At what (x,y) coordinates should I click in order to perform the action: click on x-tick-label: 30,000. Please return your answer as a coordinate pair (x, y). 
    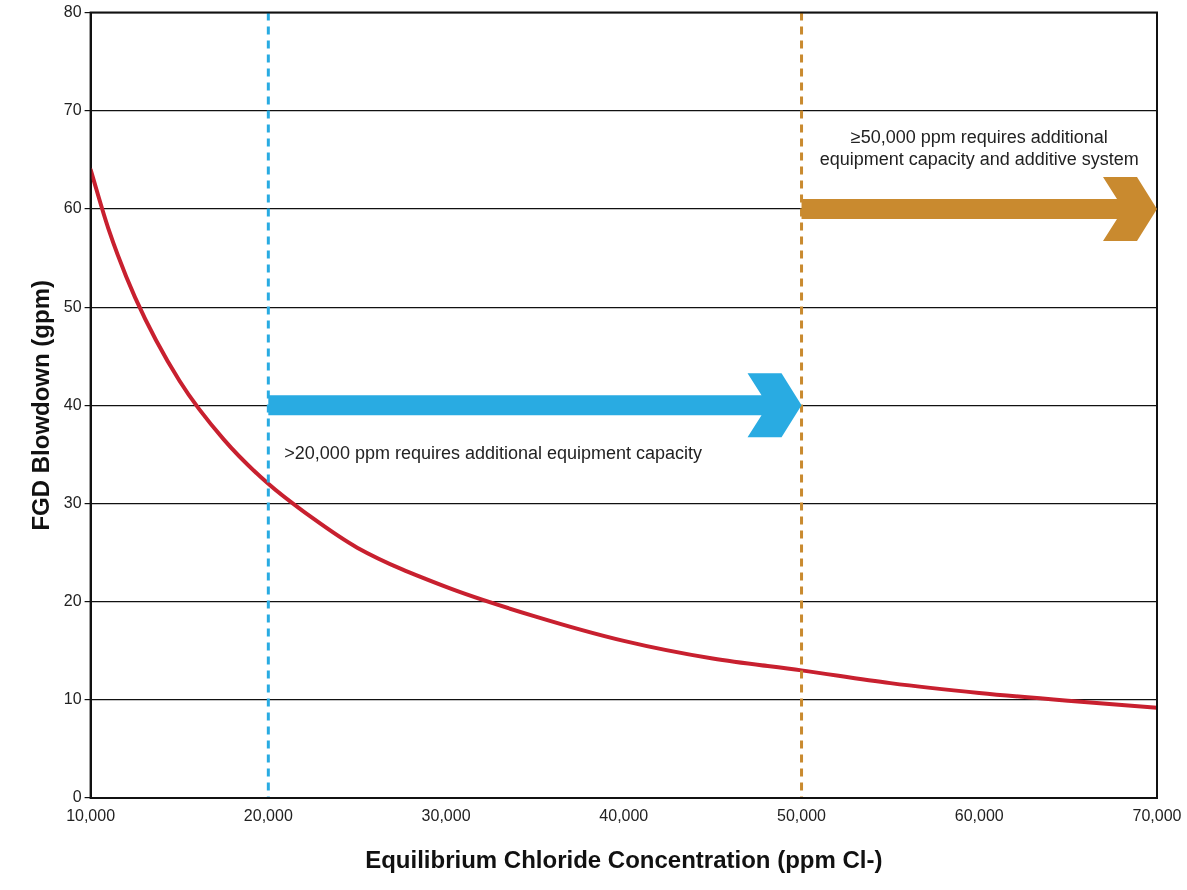
    Looking at the image, I should click on (446, 816).